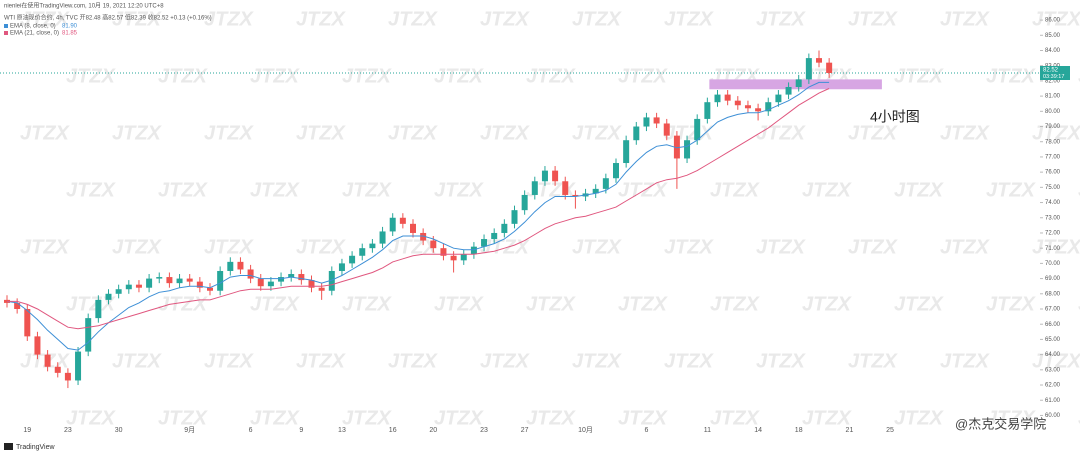 The width and height of the screenshot is (1080, 455). I want to click on y-tick-label: 78.00, so click(1053, 142).